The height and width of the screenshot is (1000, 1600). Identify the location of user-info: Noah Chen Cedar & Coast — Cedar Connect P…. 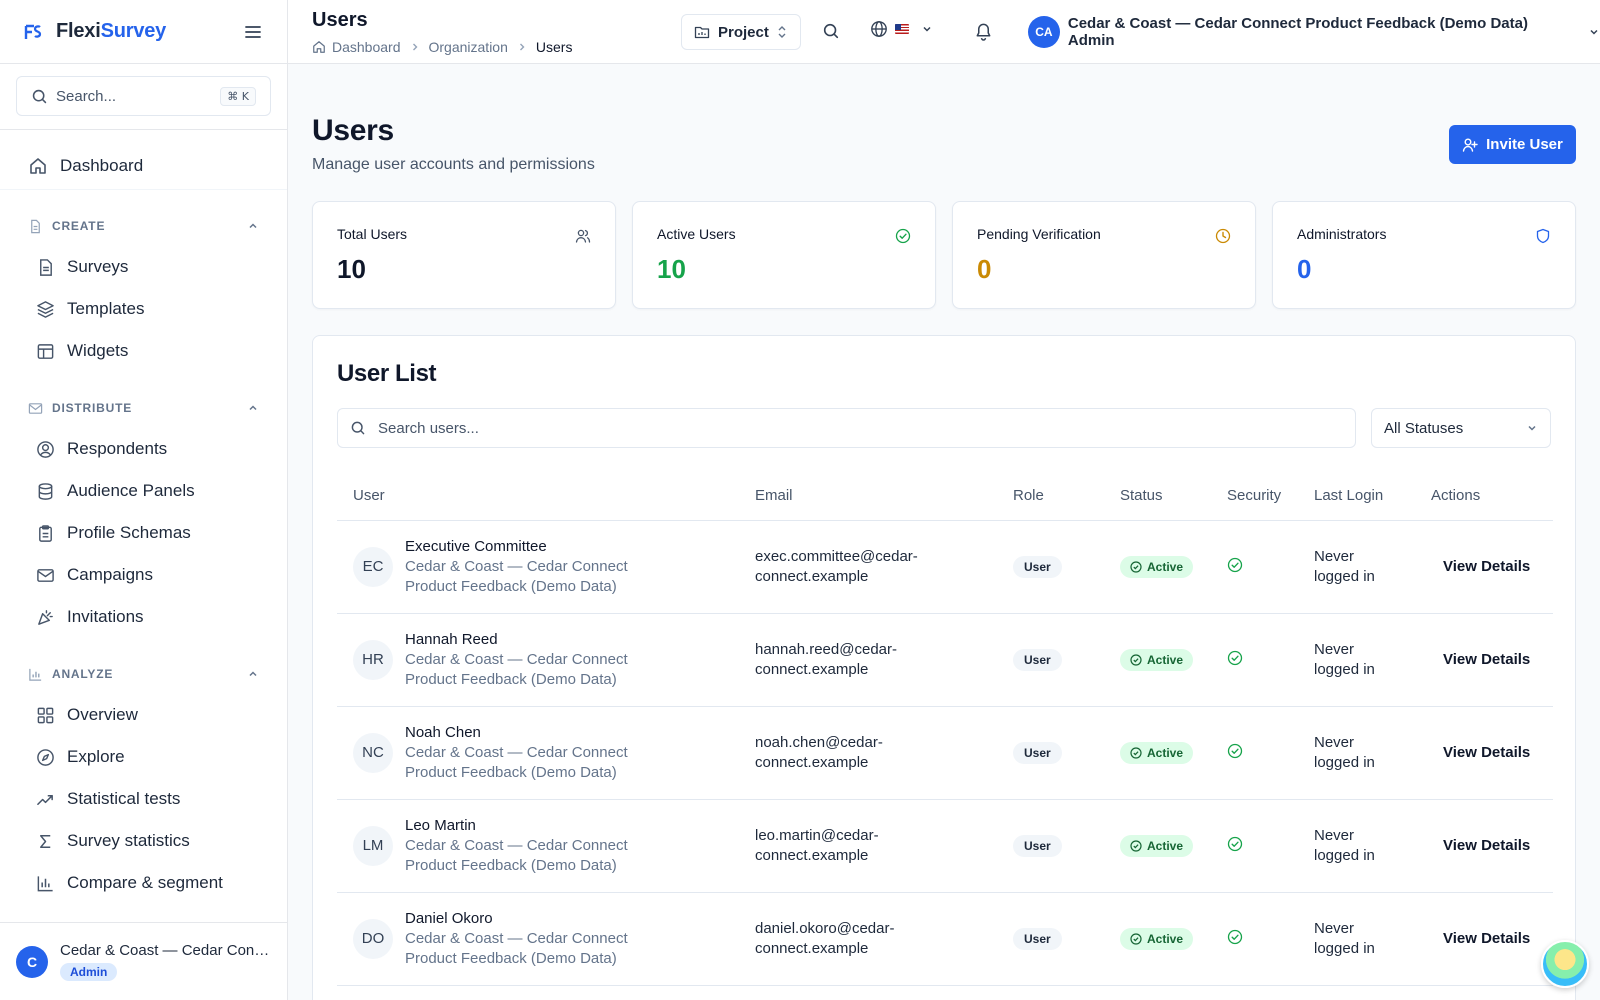
(542, 753).